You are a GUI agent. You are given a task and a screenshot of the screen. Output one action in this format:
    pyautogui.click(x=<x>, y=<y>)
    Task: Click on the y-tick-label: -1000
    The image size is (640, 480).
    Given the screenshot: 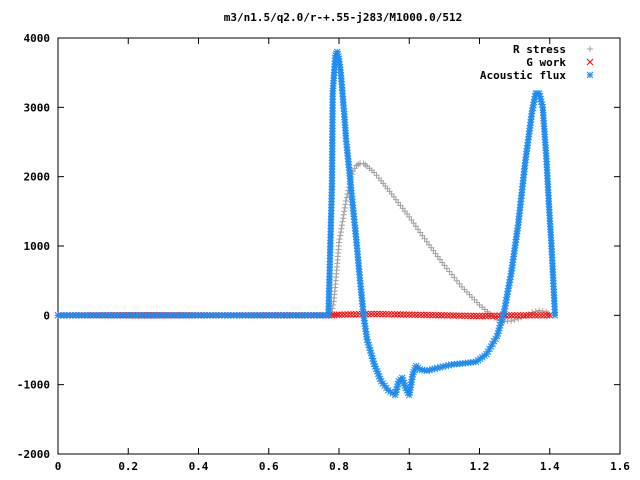 What is the action you would take?
    pyautogui.click(x=33, y=385)
    